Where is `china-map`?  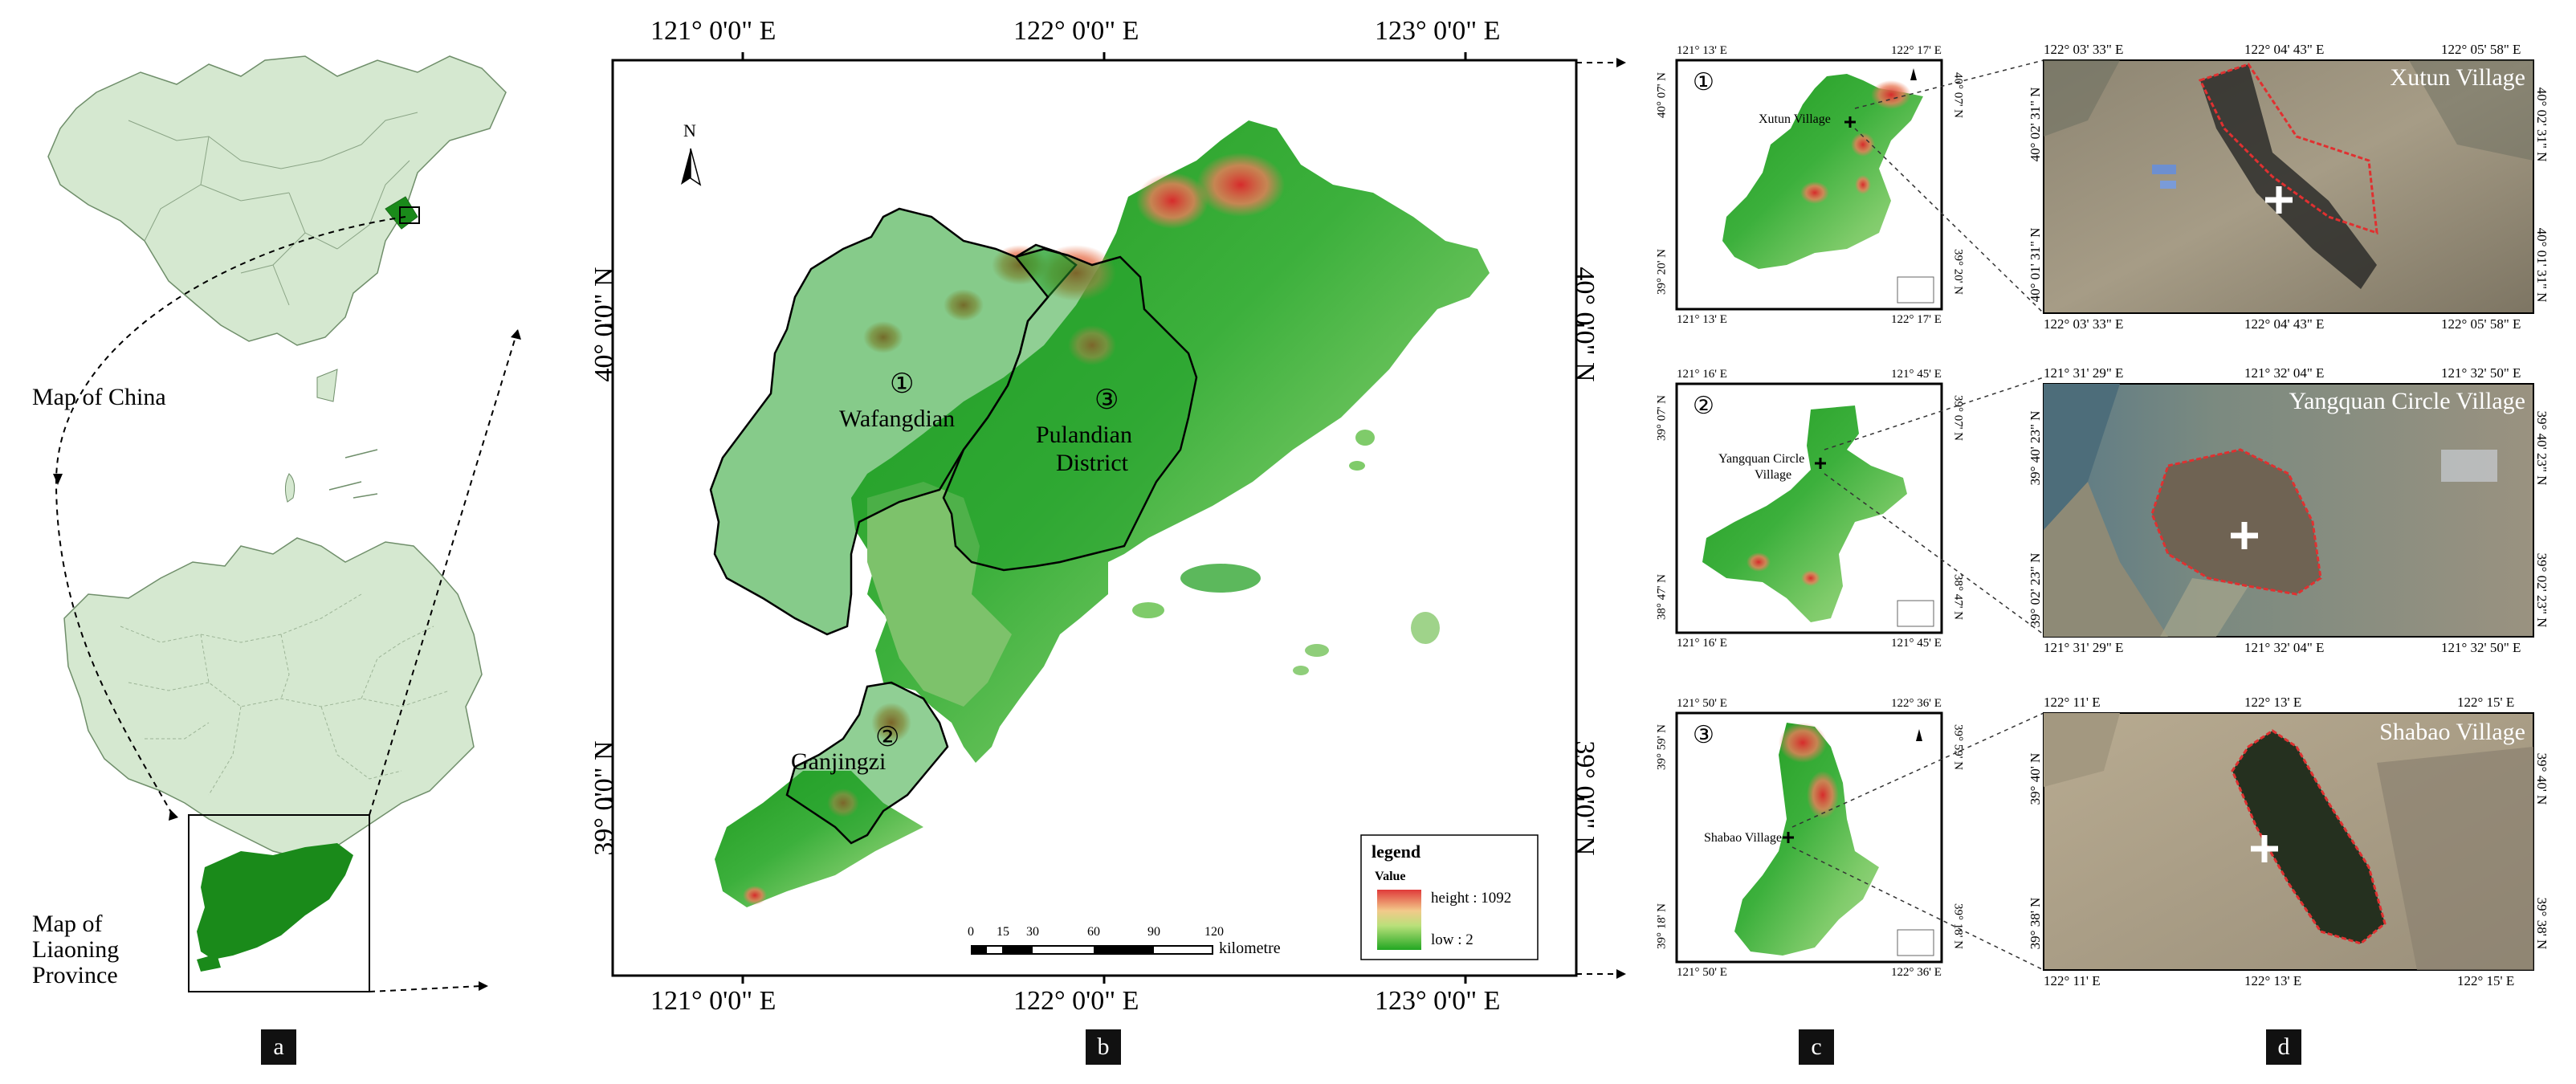 china-map is located at coordinates (277, 279).